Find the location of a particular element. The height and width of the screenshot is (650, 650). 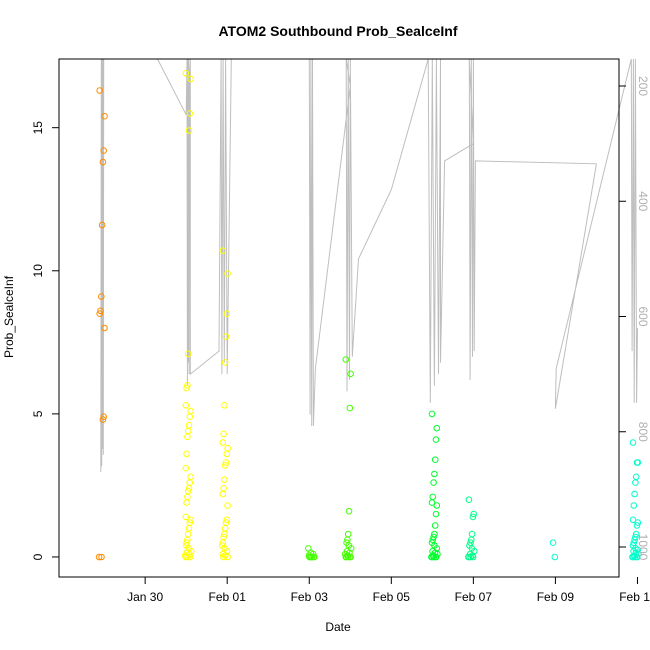

y-right-tick-label: 1000 is located at coordinates (643, 547).